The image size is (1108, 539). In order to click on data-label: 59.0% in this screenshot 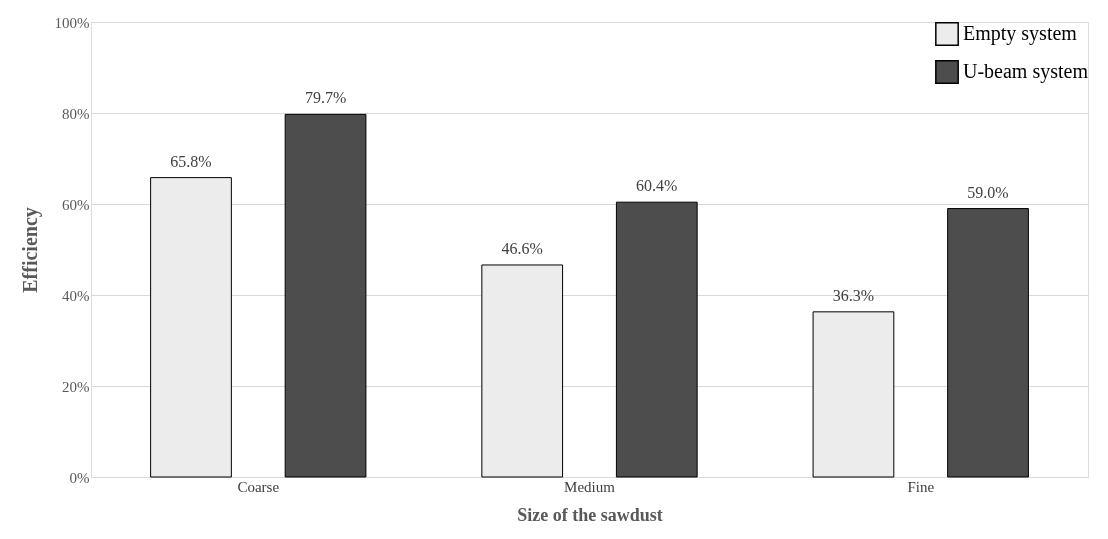, I will do `click(988, 192)`.